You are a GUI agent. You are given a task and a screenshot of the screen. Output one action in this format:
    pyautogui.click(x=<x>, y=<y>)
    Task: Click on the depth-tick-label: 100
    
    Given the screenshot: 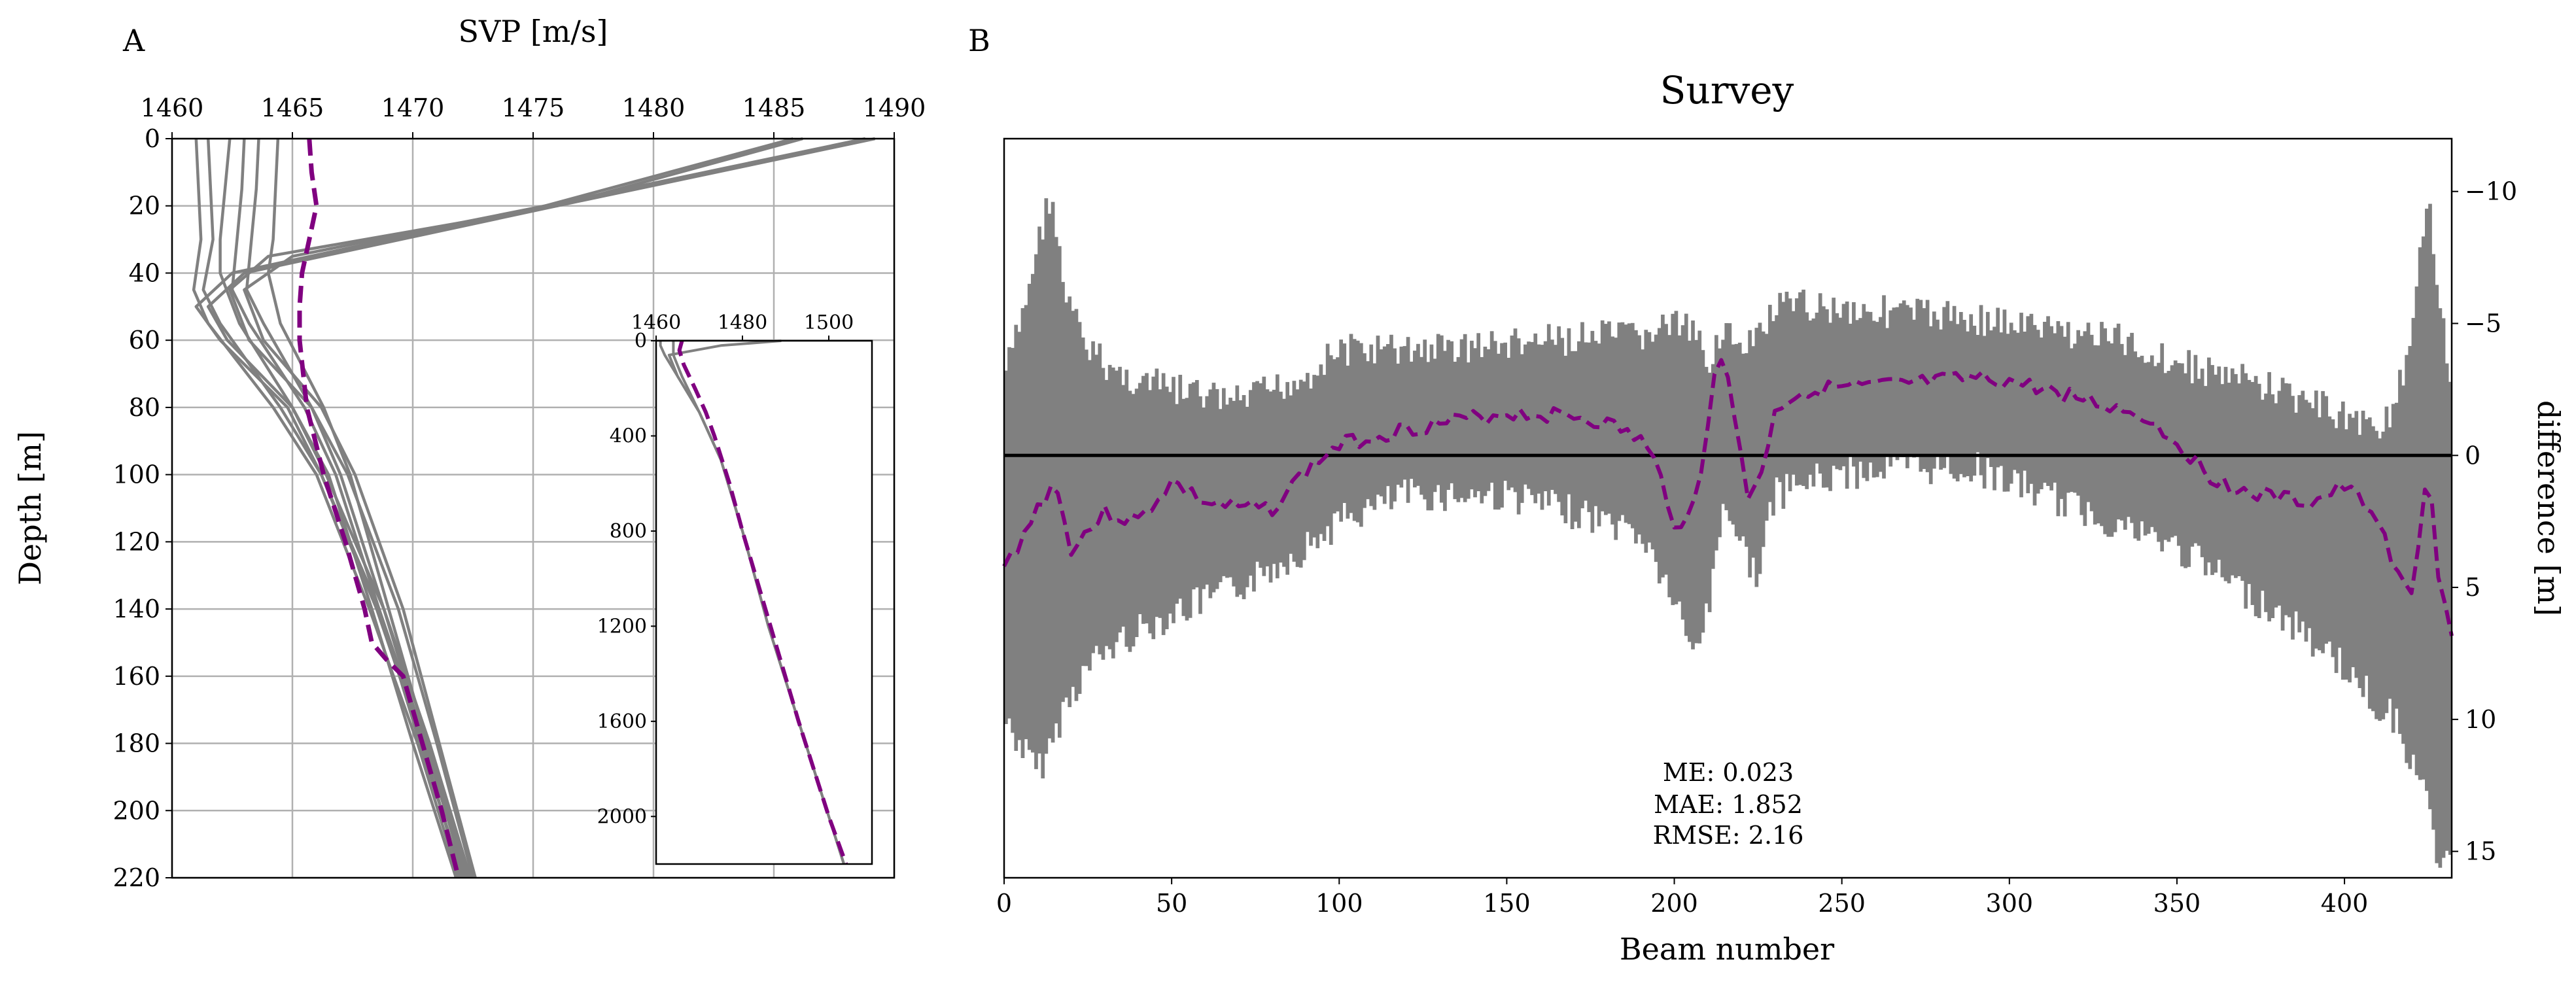 What is the action you would take?
    pyautogui.click(x=136, y=474)
    